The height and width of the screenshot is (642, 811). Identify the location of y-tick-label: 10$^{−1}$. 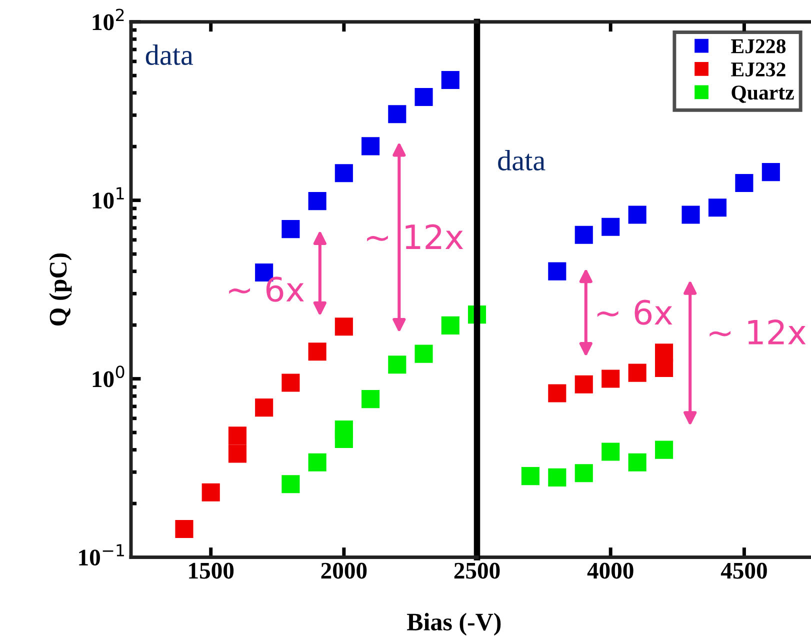
(101, 555).